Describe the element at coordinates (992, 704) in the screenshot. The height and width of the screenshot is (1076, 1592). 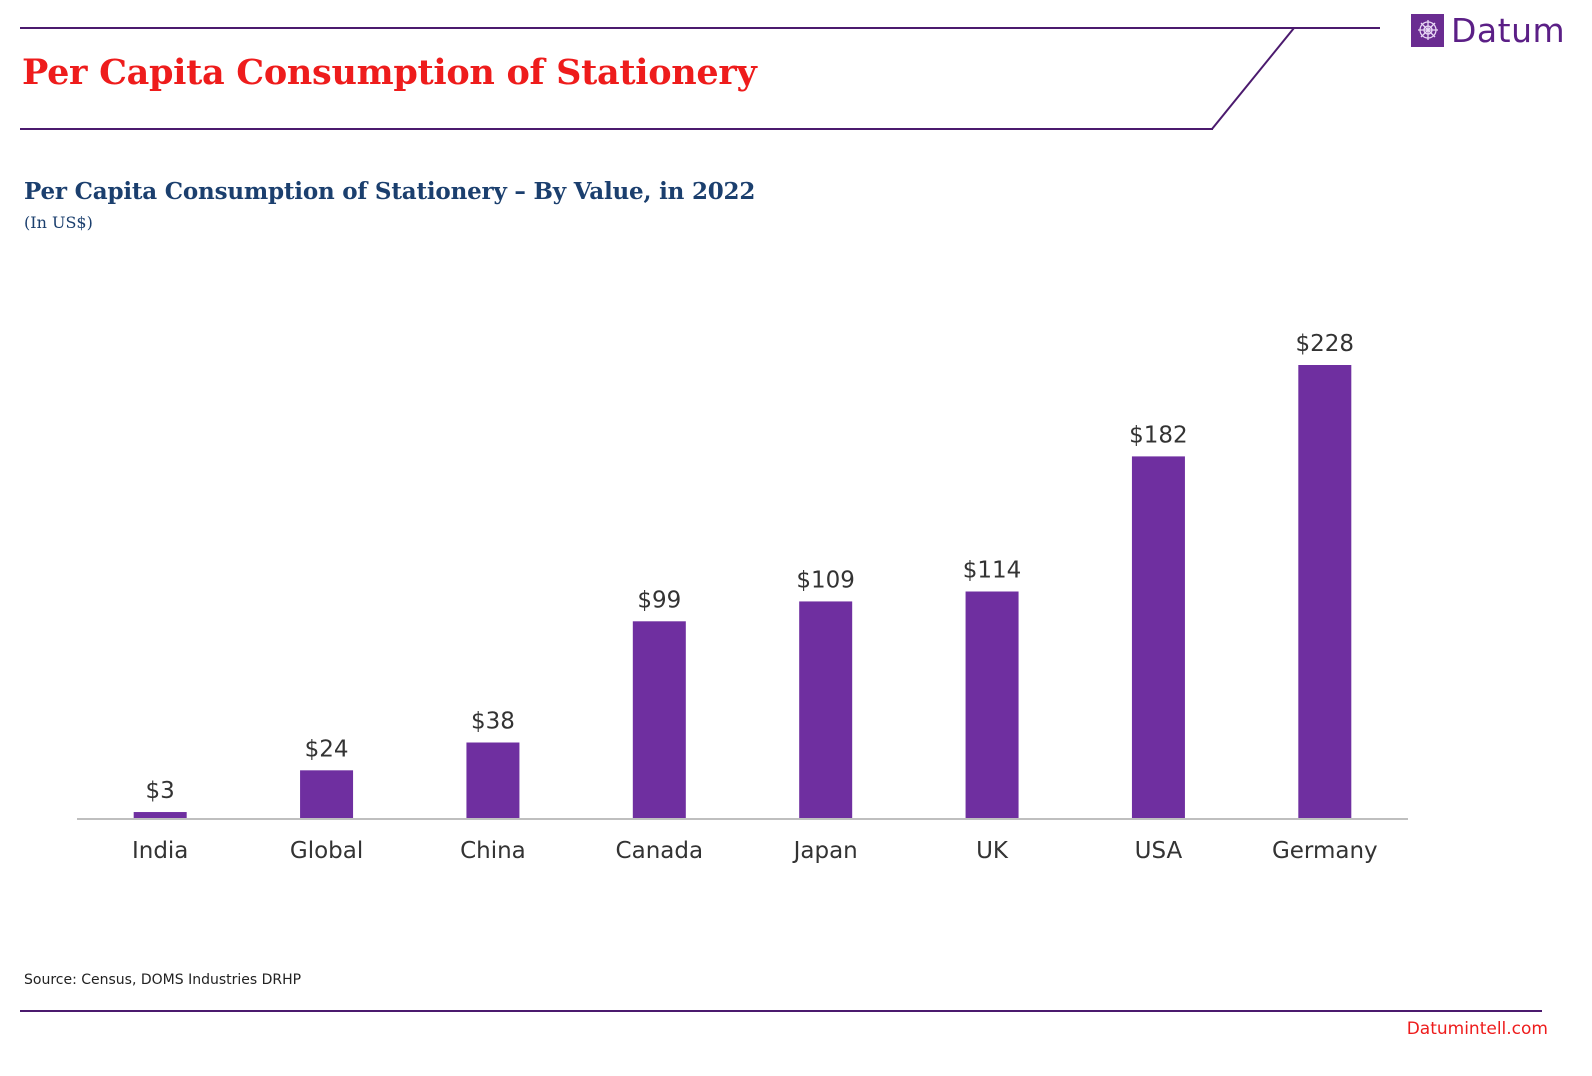
I see `bar-uk` at that location.